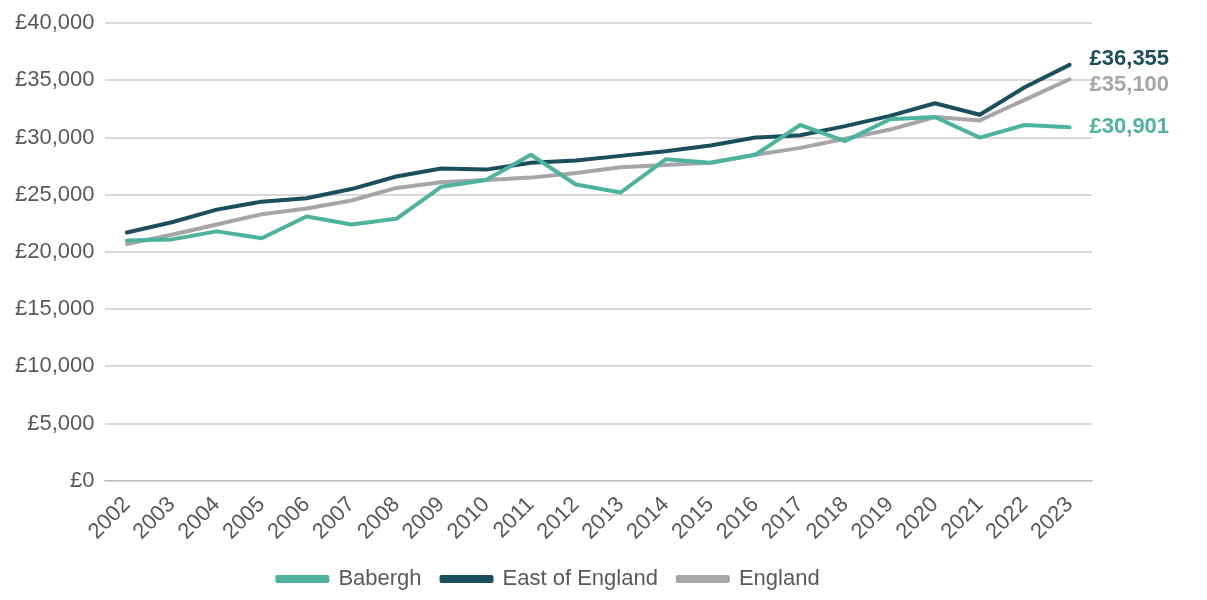 Image resolution: width=1207 pixels, height=600 pixels. I want to click on y-tick-label: £0, so click(82, 479).